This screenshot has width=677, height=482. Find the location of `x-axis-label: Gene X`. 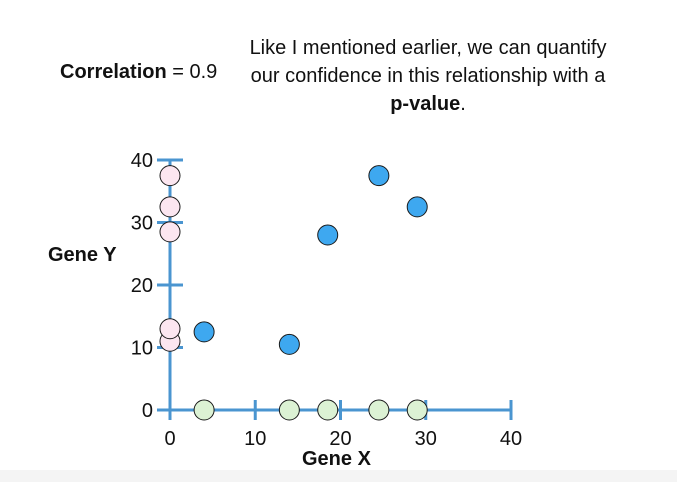

x-axis-label: Gene X is located at coordinates (336, 459).